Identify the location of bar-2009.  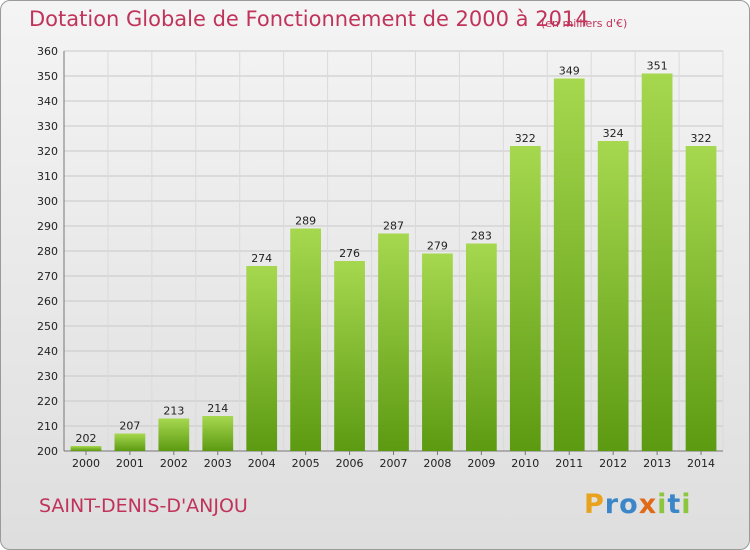
(481, 347).